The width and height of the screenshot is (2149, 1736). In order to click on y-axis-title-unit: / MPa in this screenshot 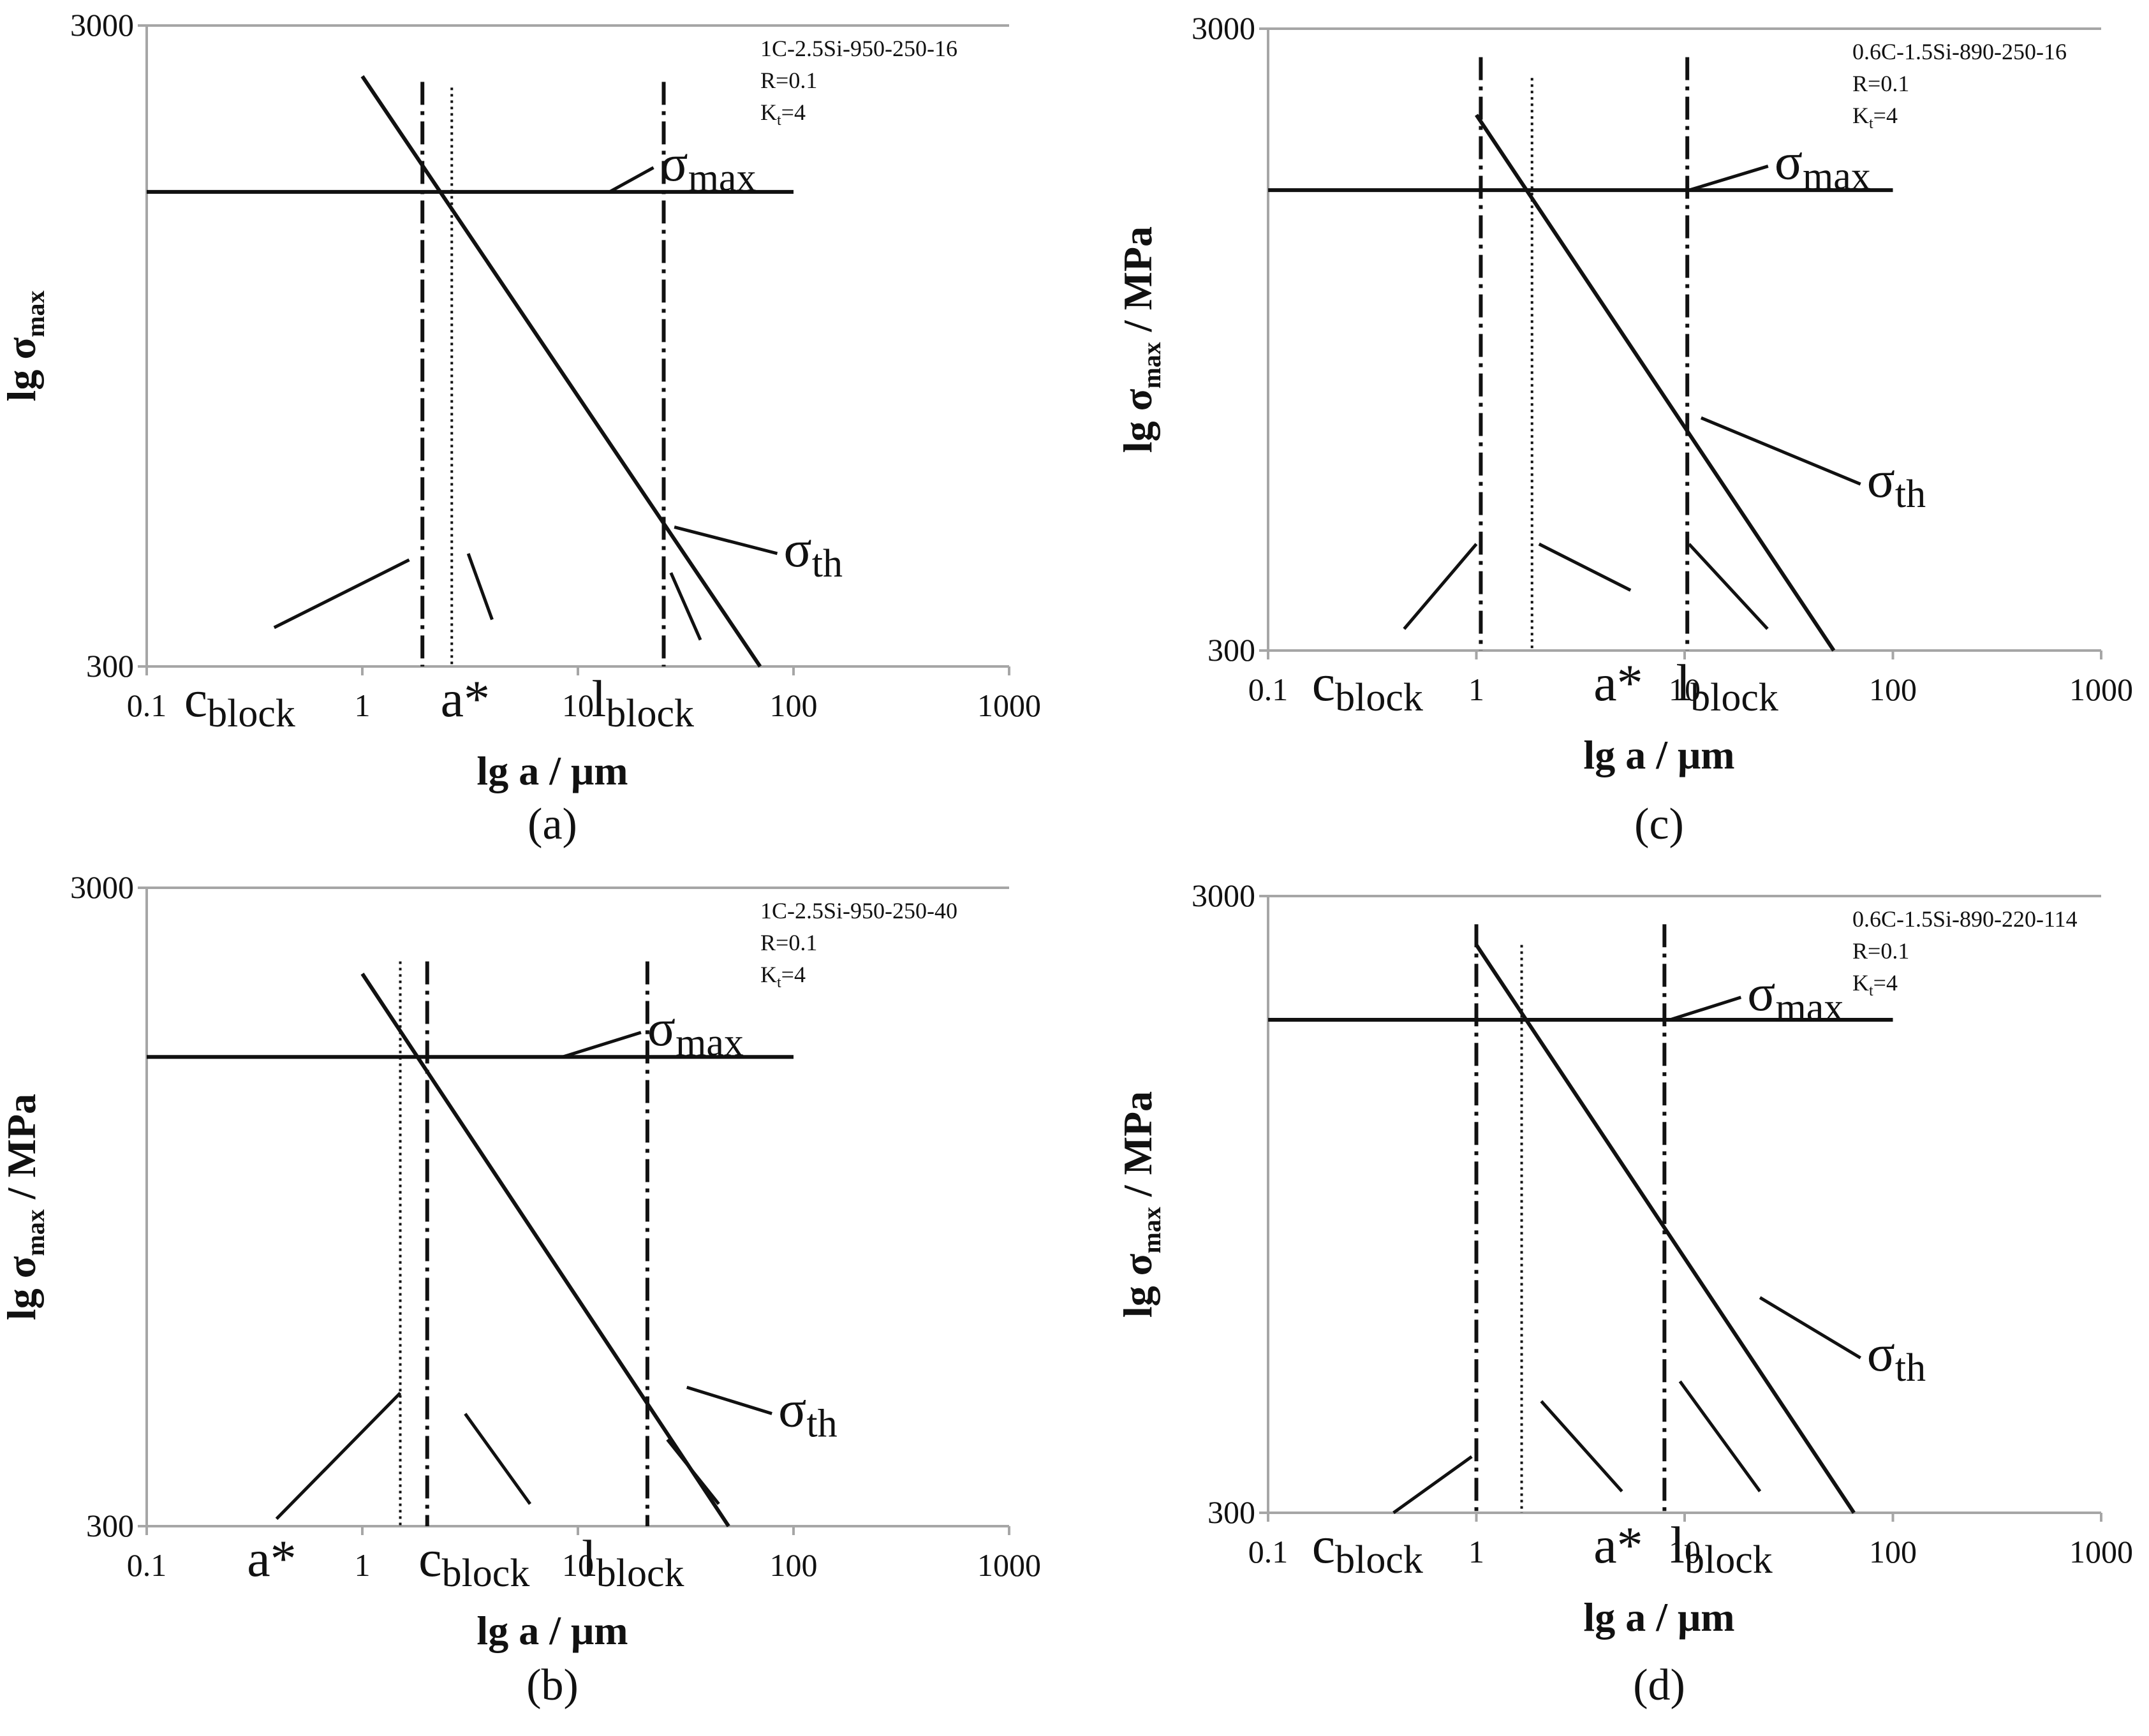, I will do `click(1138, 284)`.